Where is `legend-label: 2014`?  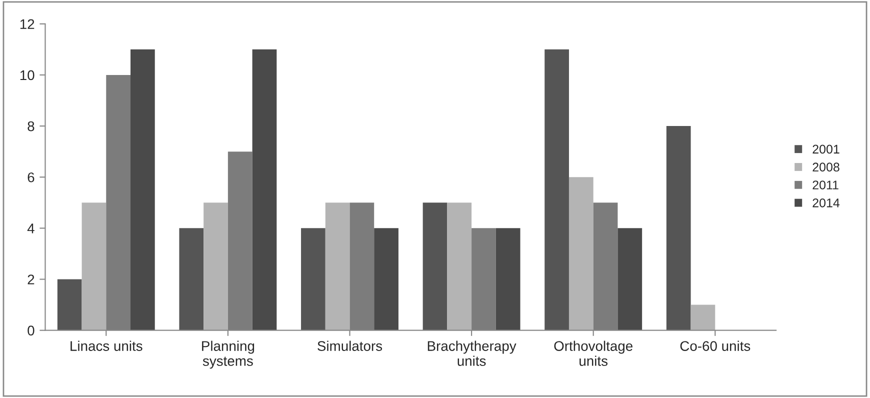
legend-label: 2014 is located at coordinates (826, 203).